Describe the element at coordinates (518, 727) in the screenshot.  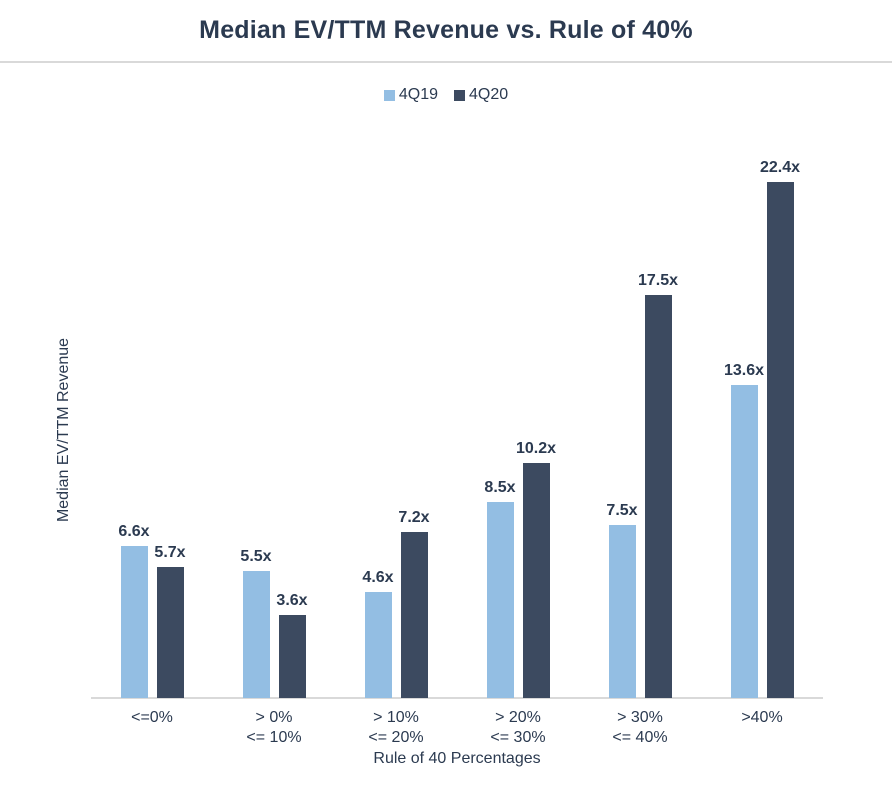
I see `x-tick-3: > 20% <= 30%` at that location.